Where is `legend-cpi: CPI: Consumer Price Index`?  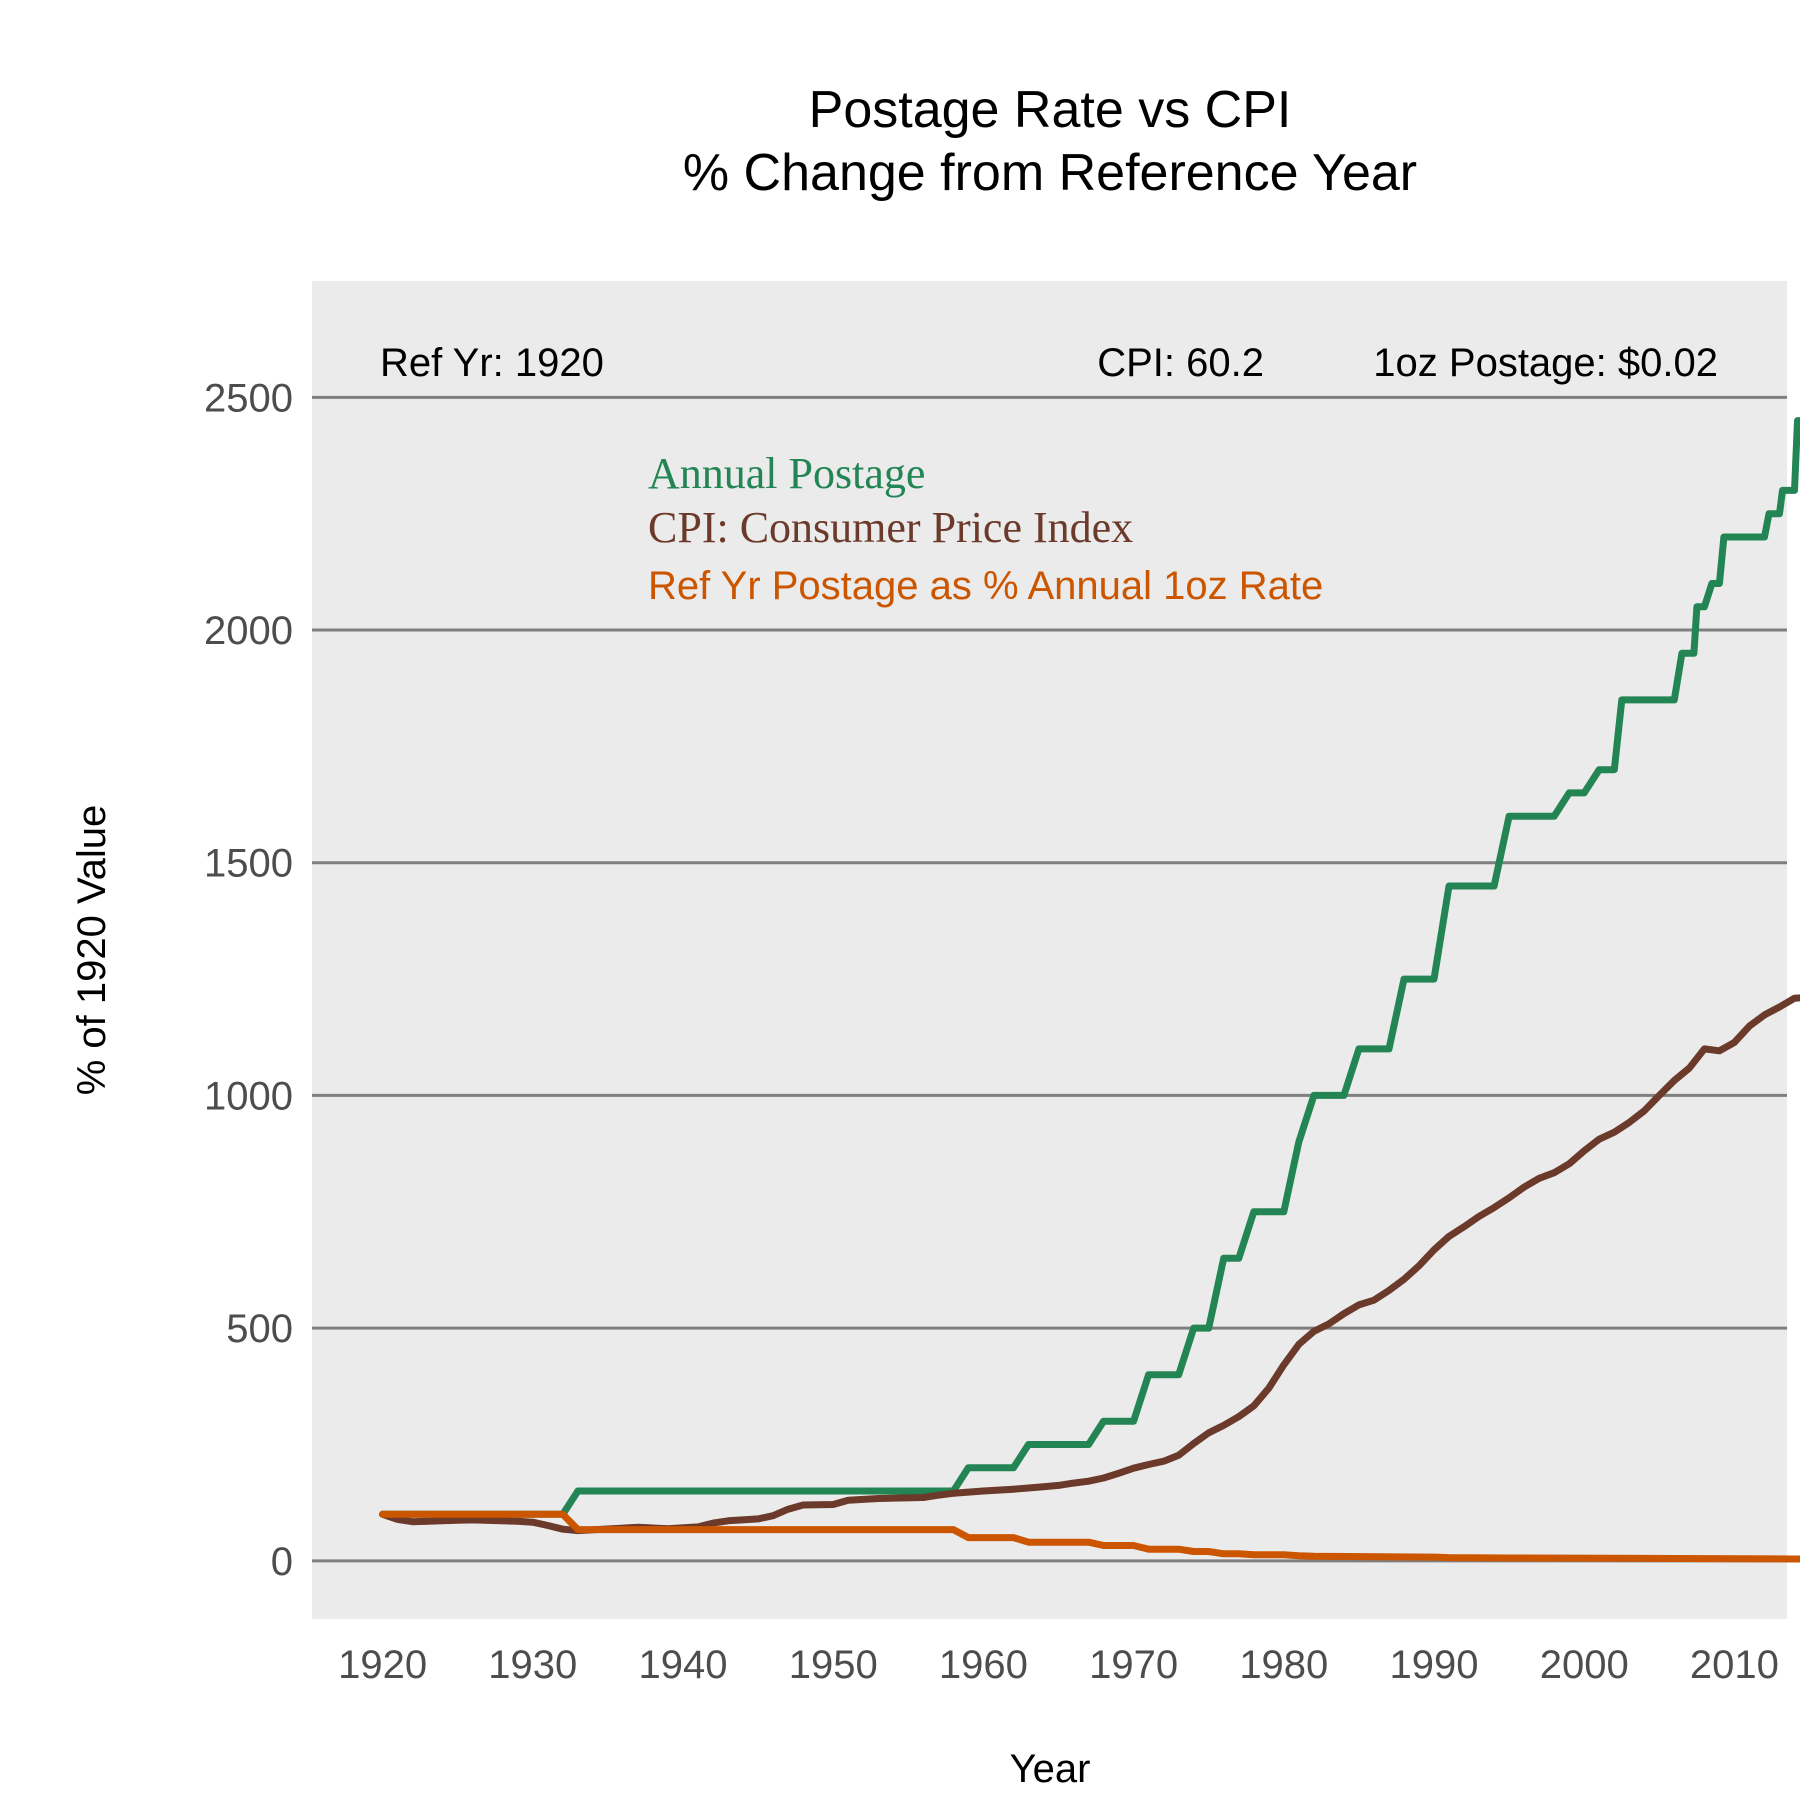
legend-cpi: CPI: Consumer Price Index is located at coordinates (890, 527).